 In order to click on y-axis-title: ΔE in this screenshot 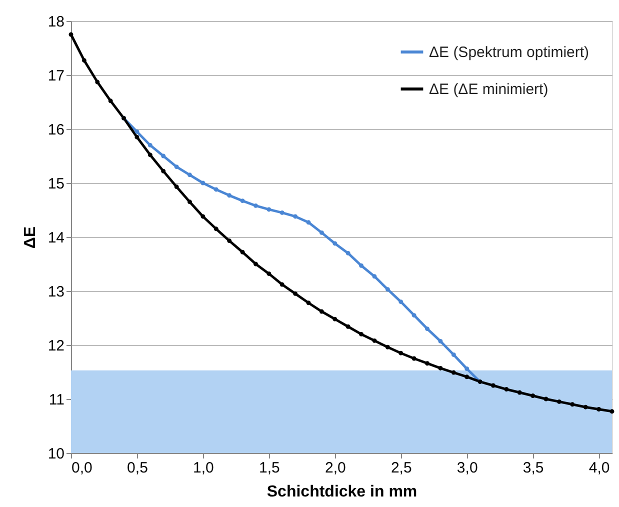, I will do `click(30, 237)`.